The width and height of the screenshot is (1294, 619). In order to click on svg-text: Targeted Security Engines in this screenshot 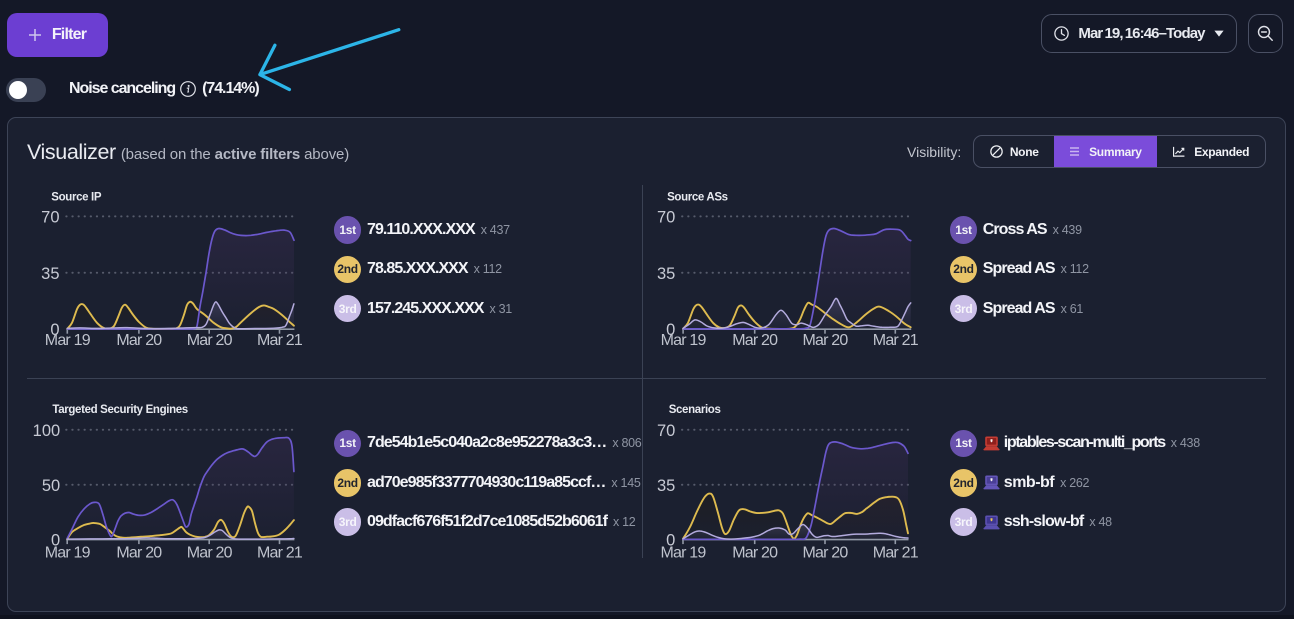, I will do `click(119, 410)`.